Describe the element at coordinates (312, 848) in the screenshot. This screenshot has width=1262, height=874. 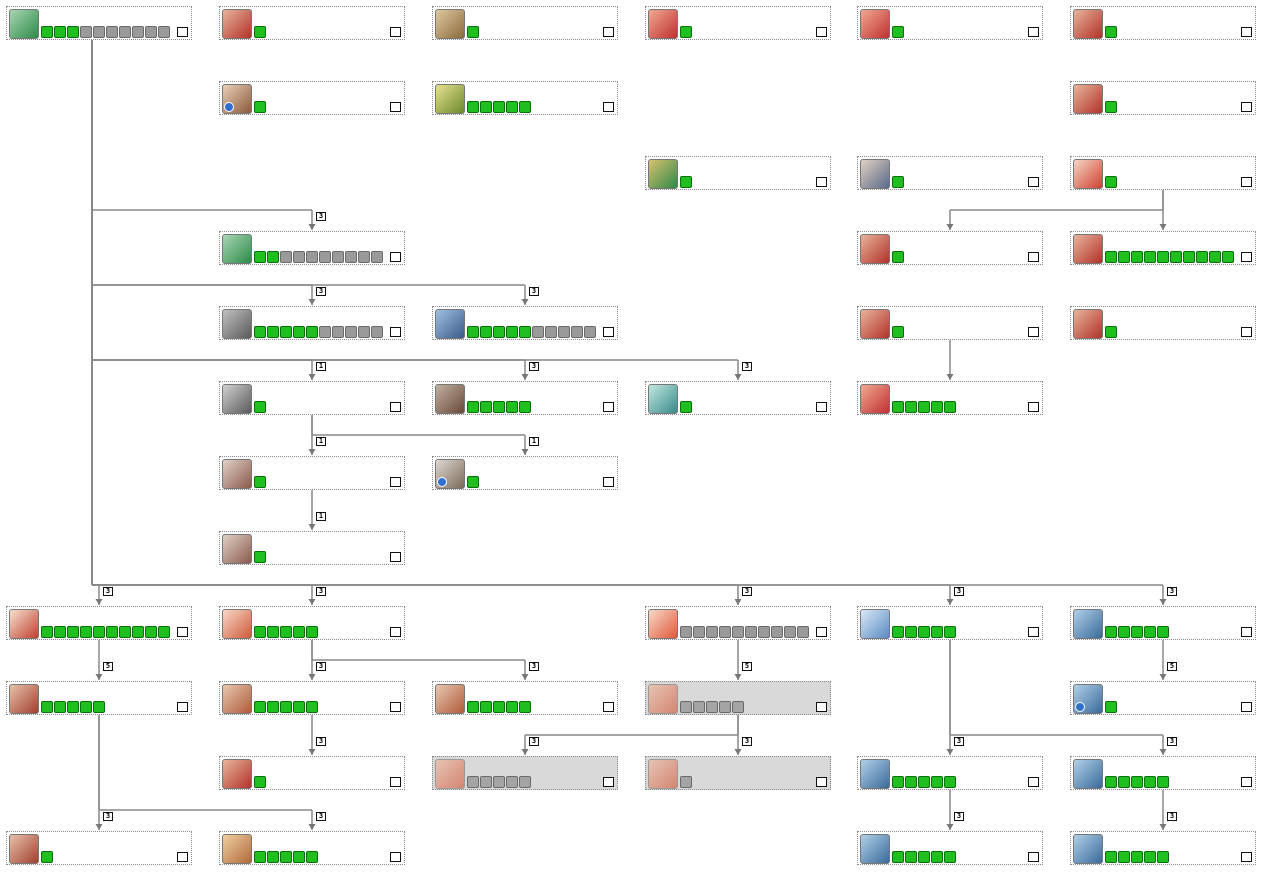
I see `skill-node-basic-stance-critical` at that location.